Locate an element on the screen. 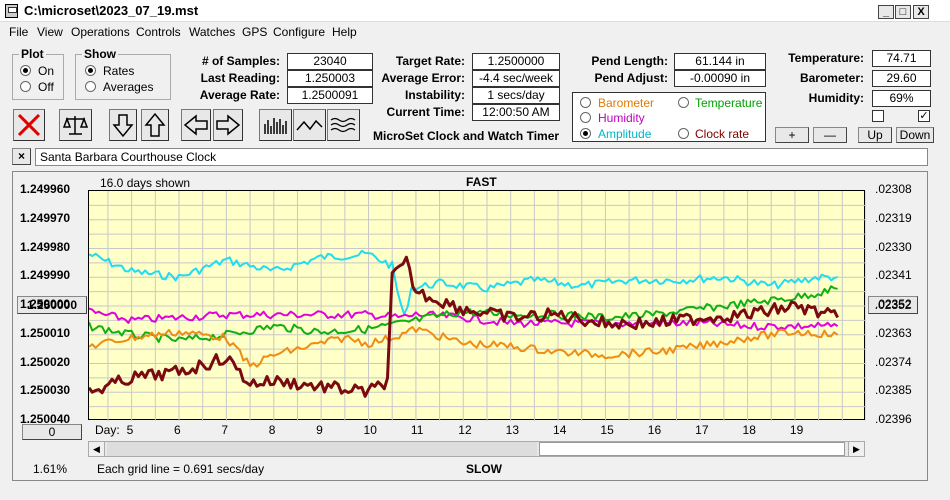  avg-rate-value: 1.2500091 is located at coordinates (330, 95).